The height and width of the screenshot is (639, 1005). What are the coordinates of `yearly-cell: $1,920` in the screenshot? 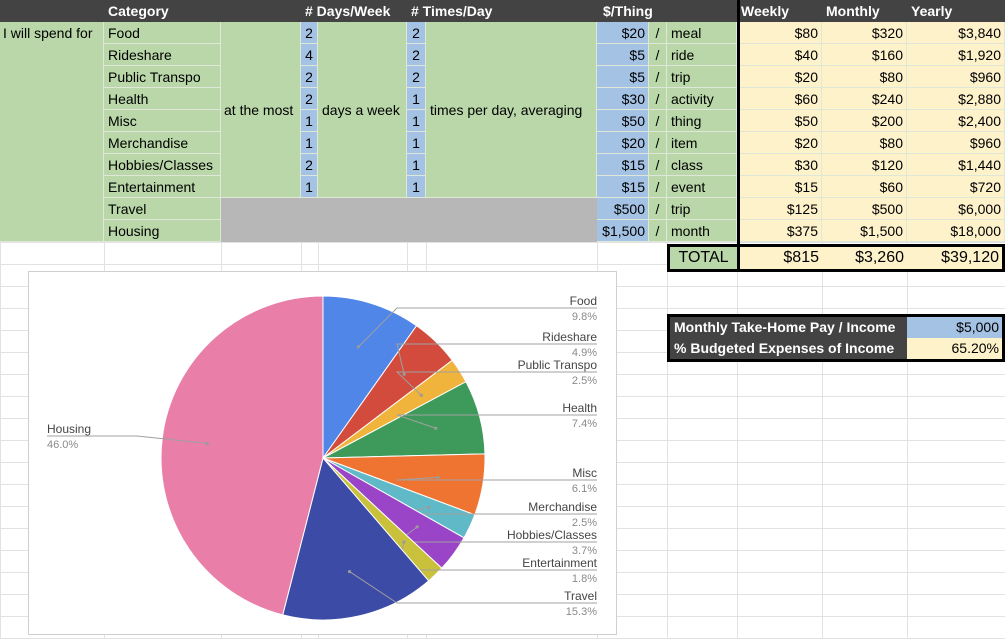 It's located at (956, 55).